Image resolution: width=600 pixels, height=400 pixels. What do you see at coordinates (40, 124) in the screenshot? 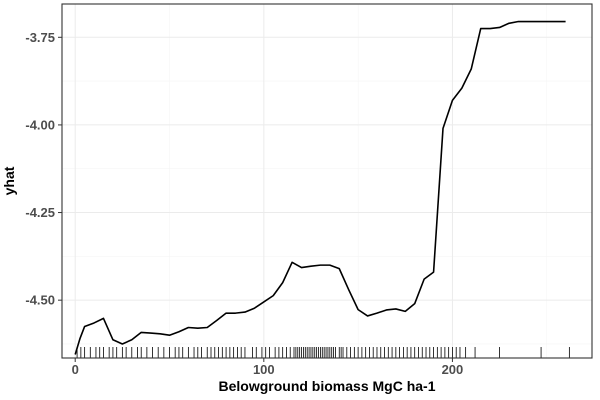
I see `y-tick-label: -4.00` at bounding box center [40, 124].